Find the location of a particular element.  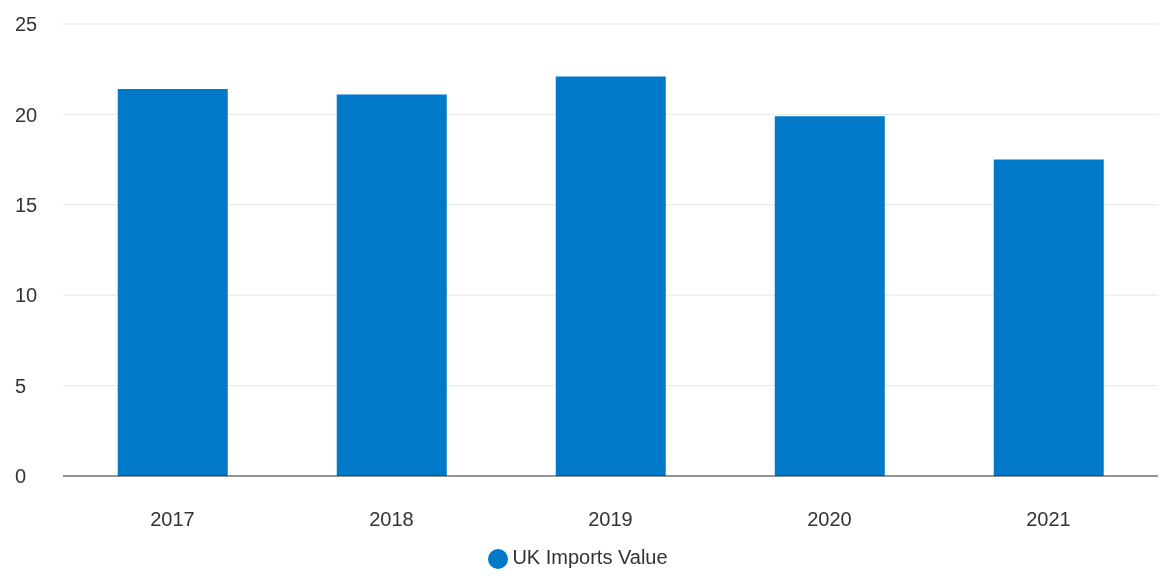

y-tick-label: 10 is located at coordinates (26, 295).